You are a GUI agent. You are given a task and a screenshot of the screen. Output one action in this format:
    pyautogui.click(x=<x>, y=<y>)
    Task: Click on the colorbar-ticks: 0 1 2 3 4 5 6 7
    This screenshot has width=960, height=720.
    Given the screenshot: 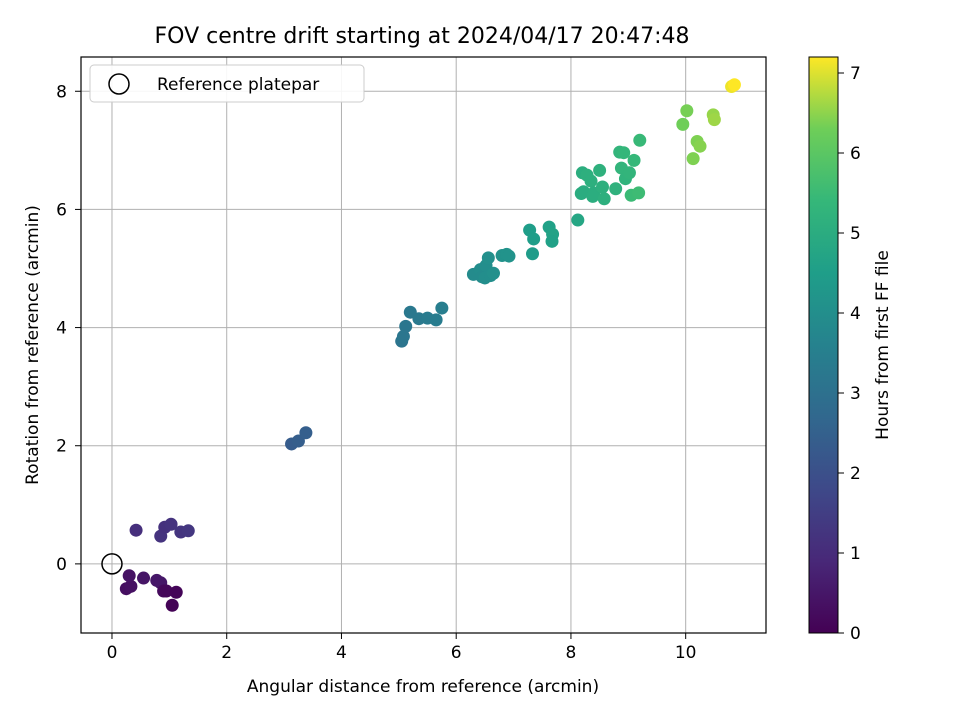 What is the action you would take?
    pyautogui.click(x=849, y=354)
    